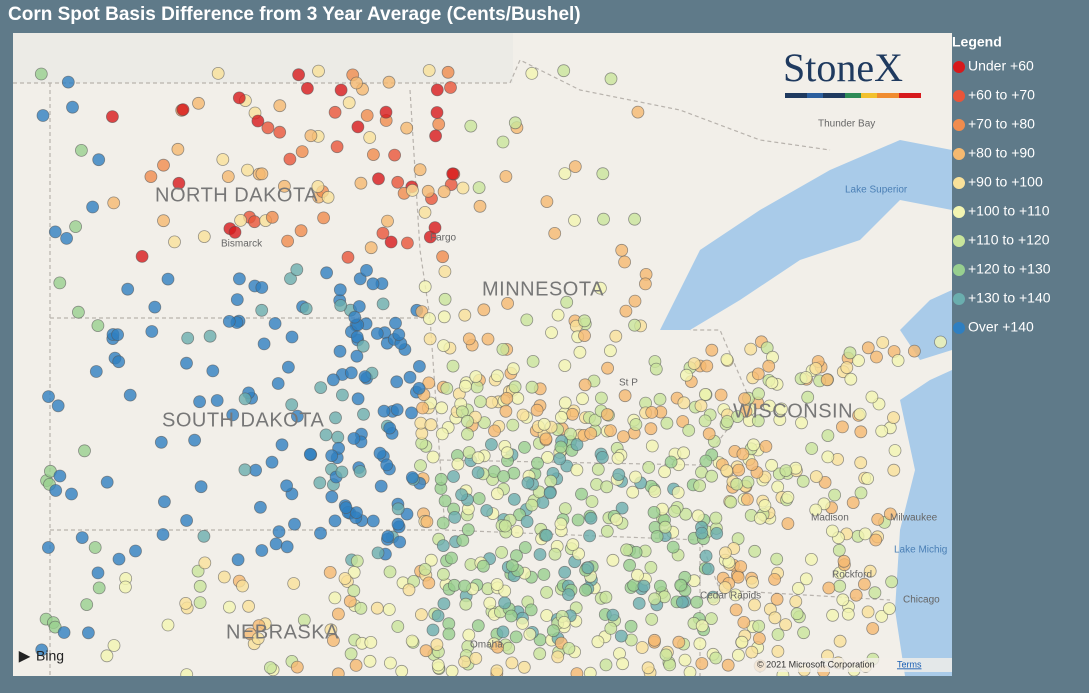 The height and width of the screenshot is (693, 1089). What do you see at coordinates (1001, 66) in the screenshot?
I see `legend-label: Under +60` at bounding box center [1001, 66].